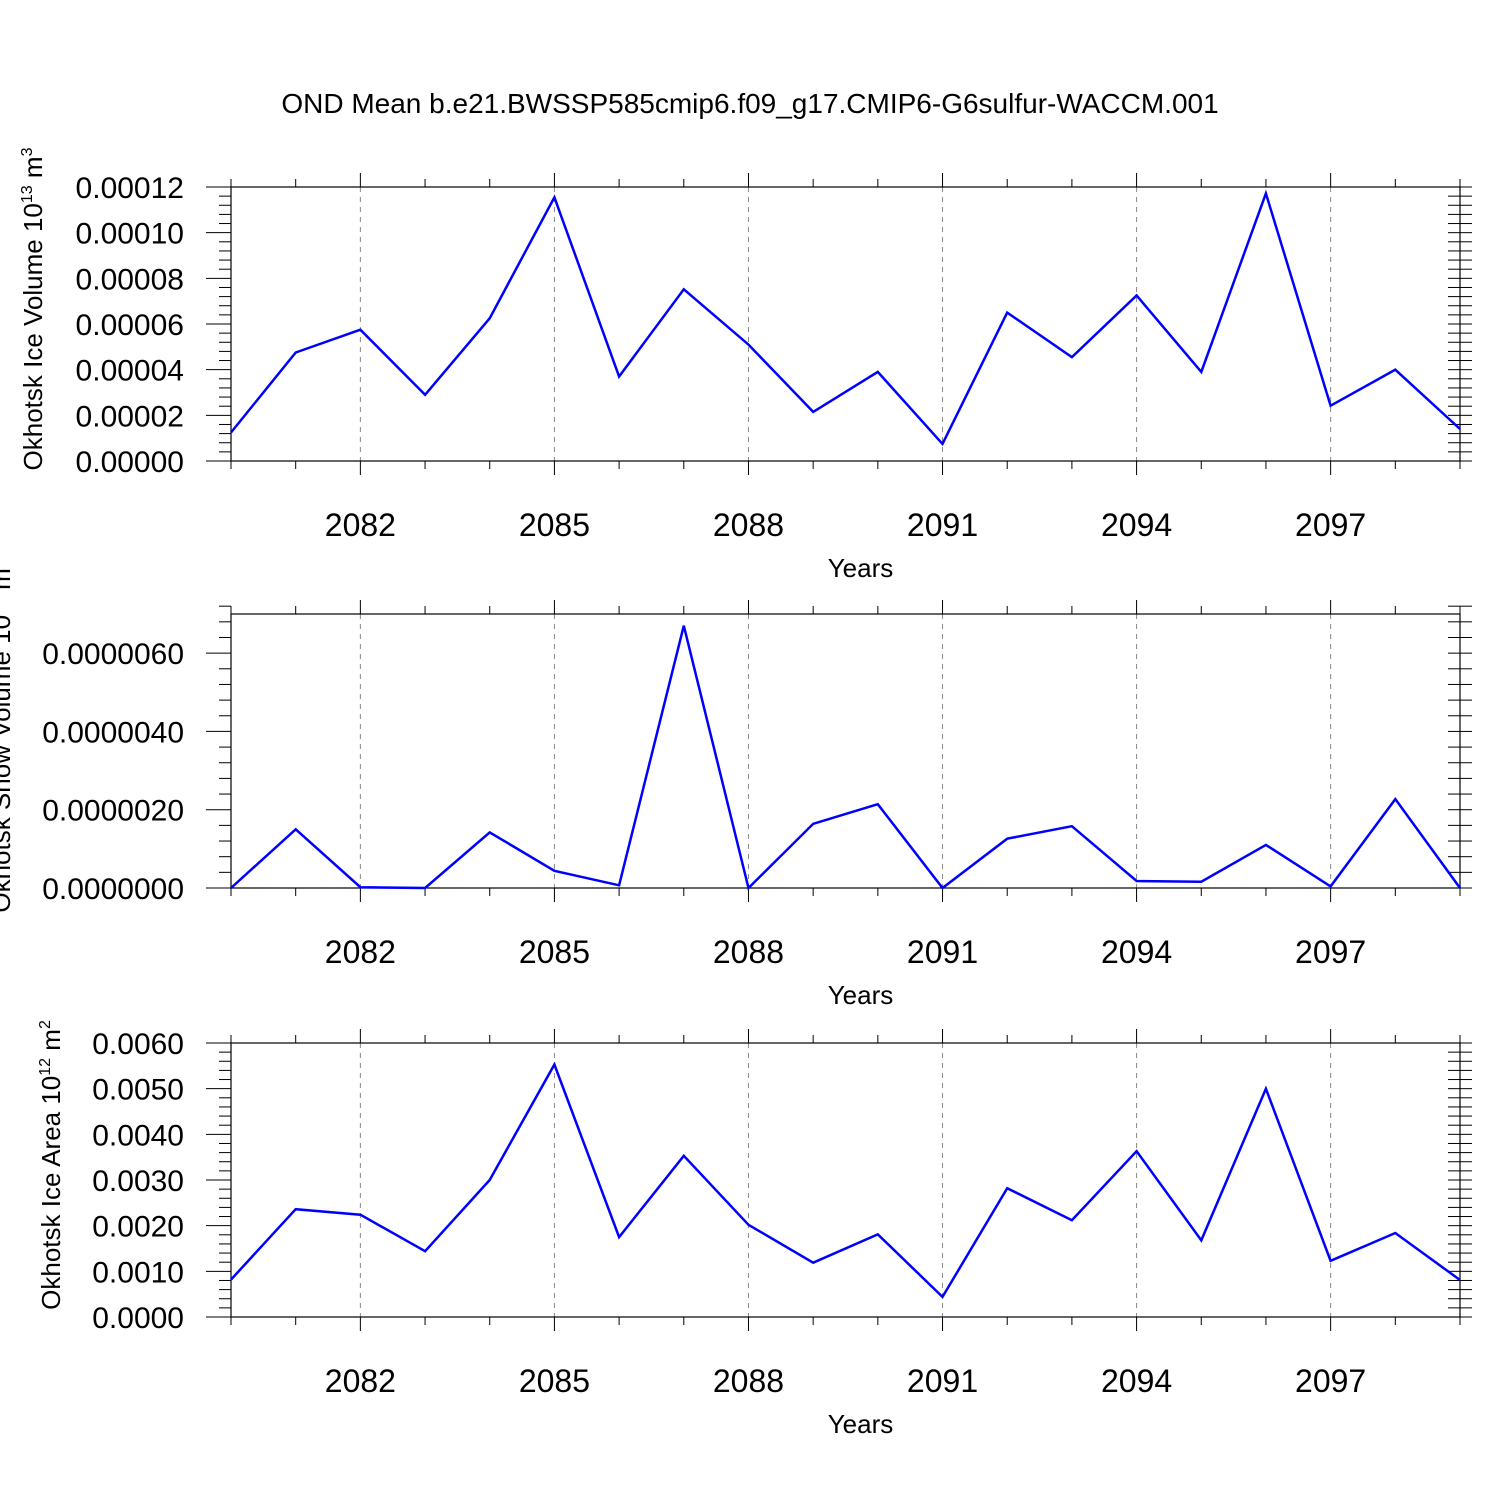  Describe the element at coordinates (8, 735) in the screenshot. I see `y-axis-title: Okhotsk Snow Volume 1013 m3` at that location.